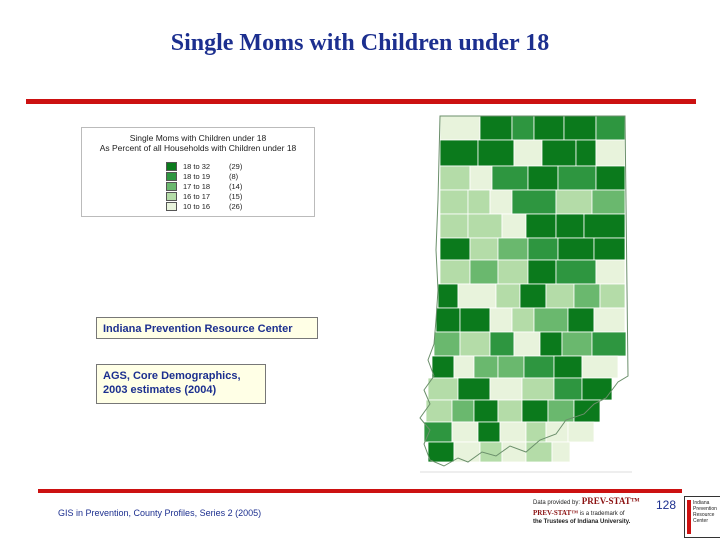  I want to click on bottom-divider, so click(360, 491).